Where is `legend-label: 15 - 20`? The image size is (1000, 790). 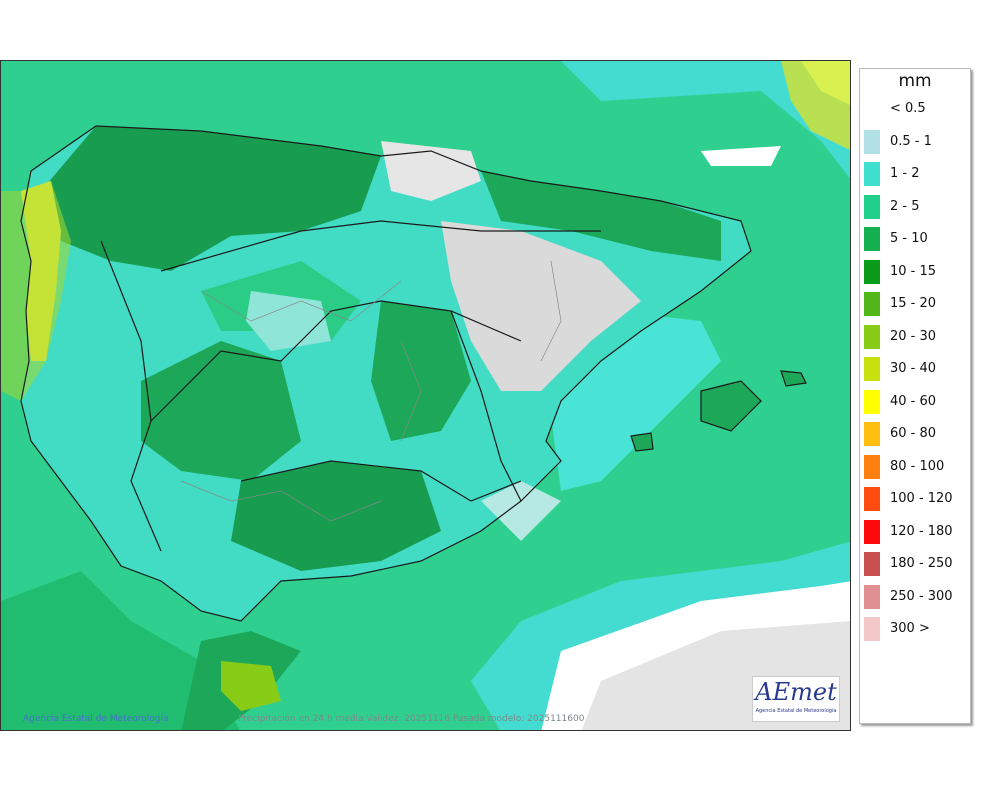
legend-label: 15 - 20 is located at coordinates (913, 303).